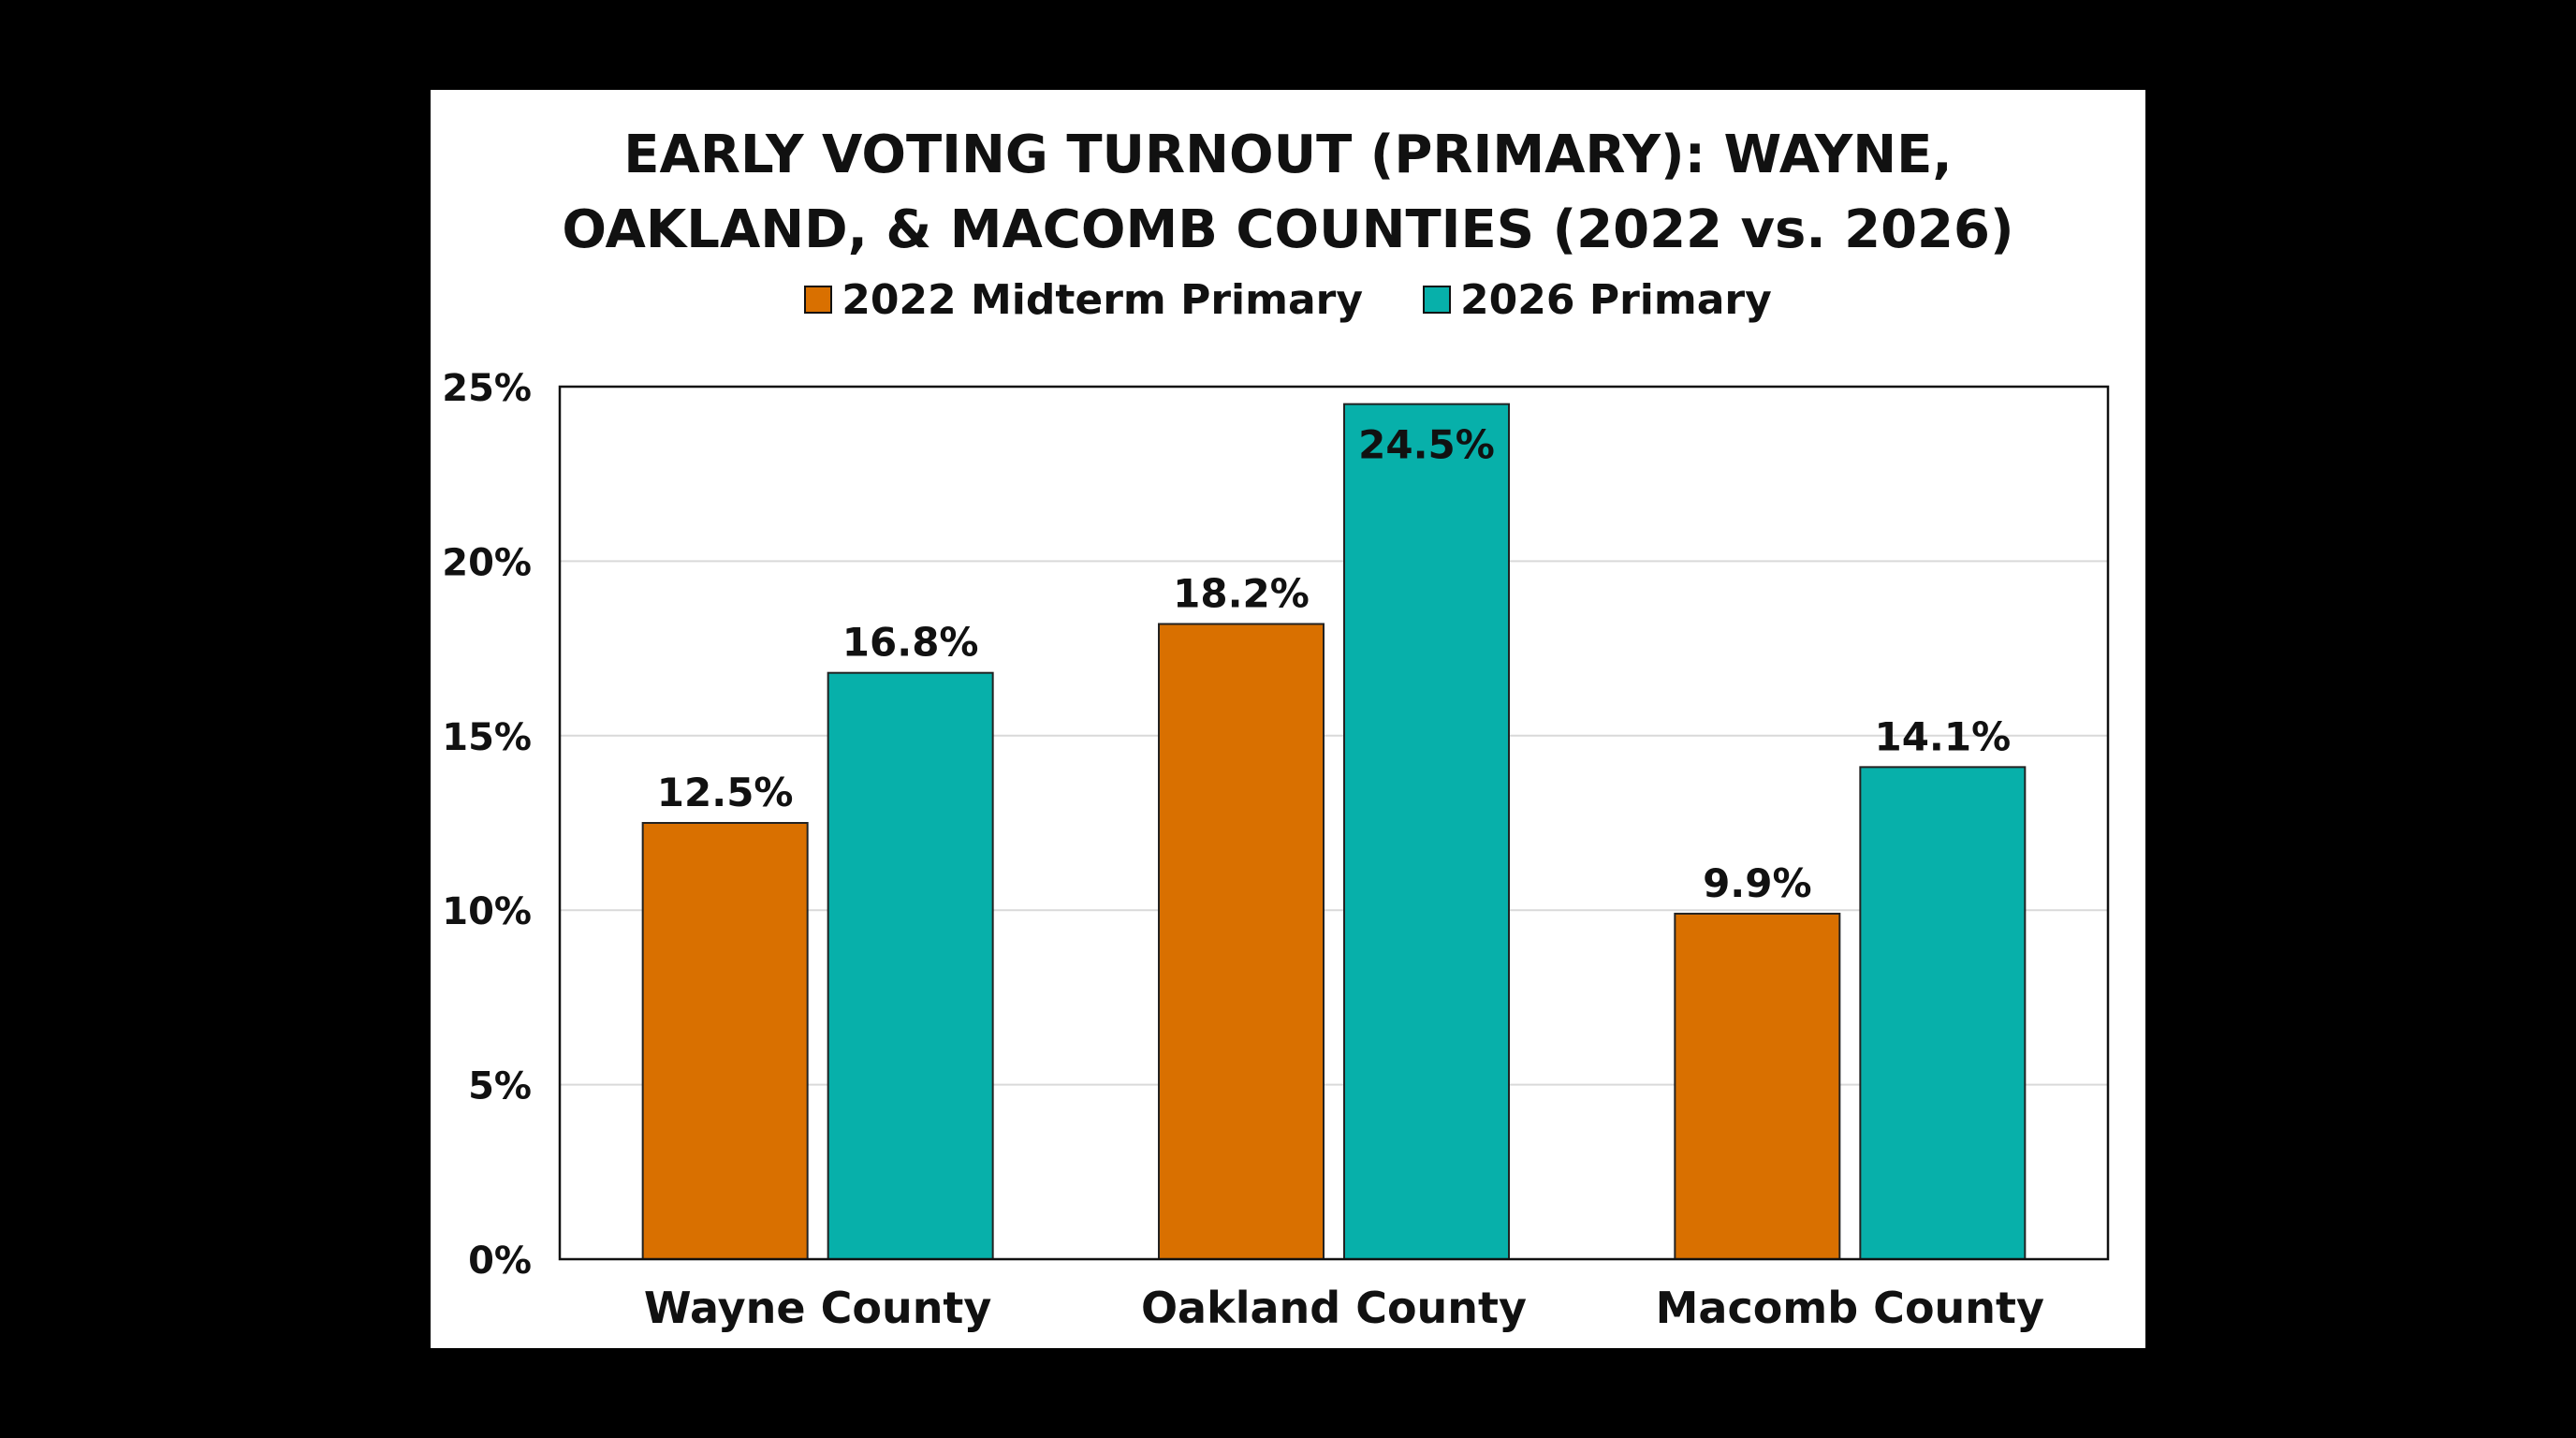 This screenshot has width=2576, height=1438. Describe the element at coordinates (818, 1308) in the screenshot. I see `x-tick-label: Wayne County` at that location.